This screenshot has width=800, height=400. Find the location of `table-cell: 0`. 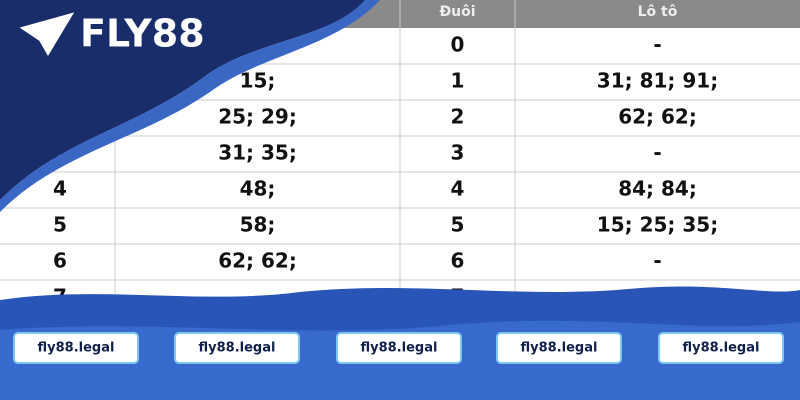

table-cell: 0 is located at coordinates (458, 45).